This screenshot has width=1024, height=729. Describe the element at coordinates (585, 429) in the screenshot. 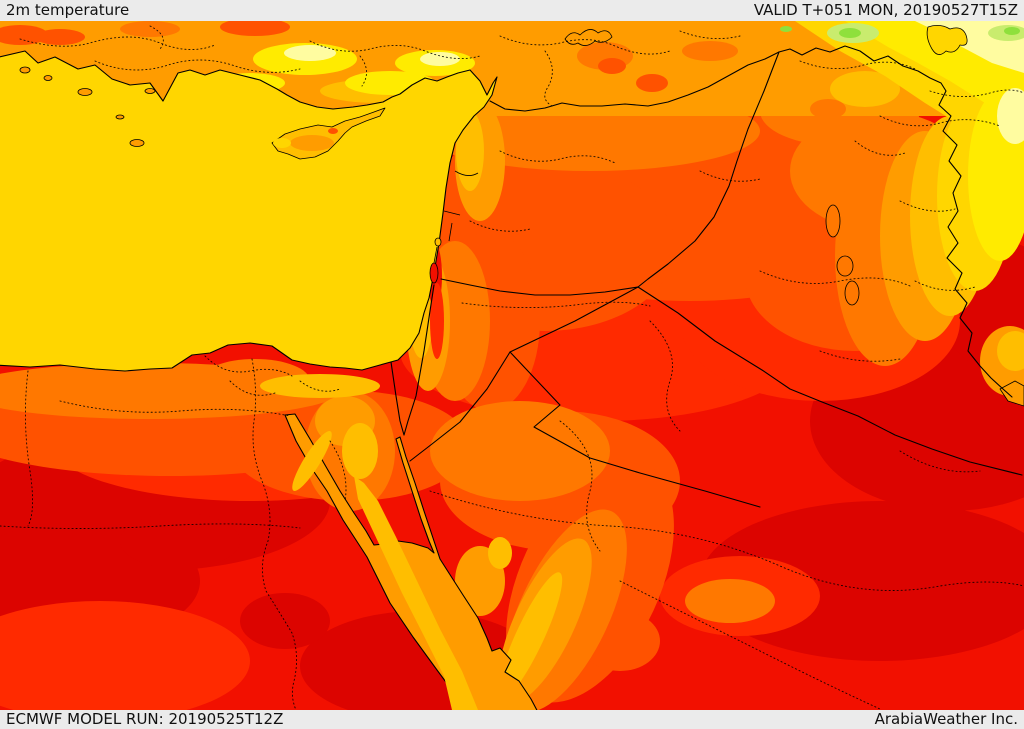

I see `jordan-saudi-border` at that location.